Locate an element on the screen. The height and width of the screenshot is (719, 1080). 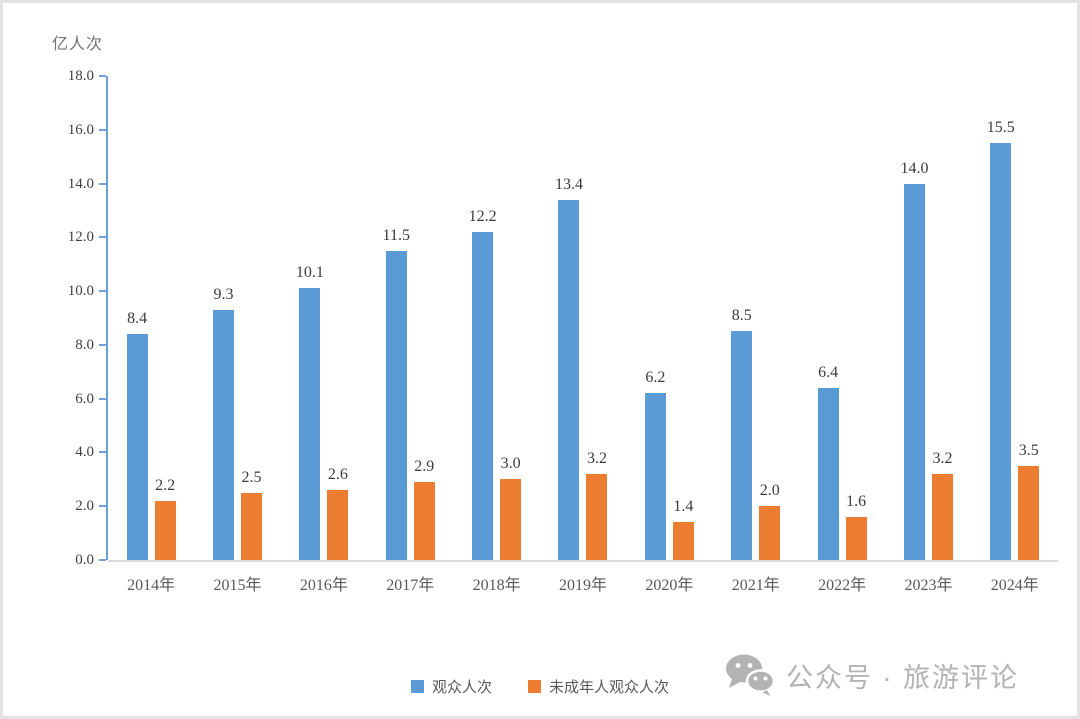
bar-value-label: 2.9 is located at coordinates (424, 467).